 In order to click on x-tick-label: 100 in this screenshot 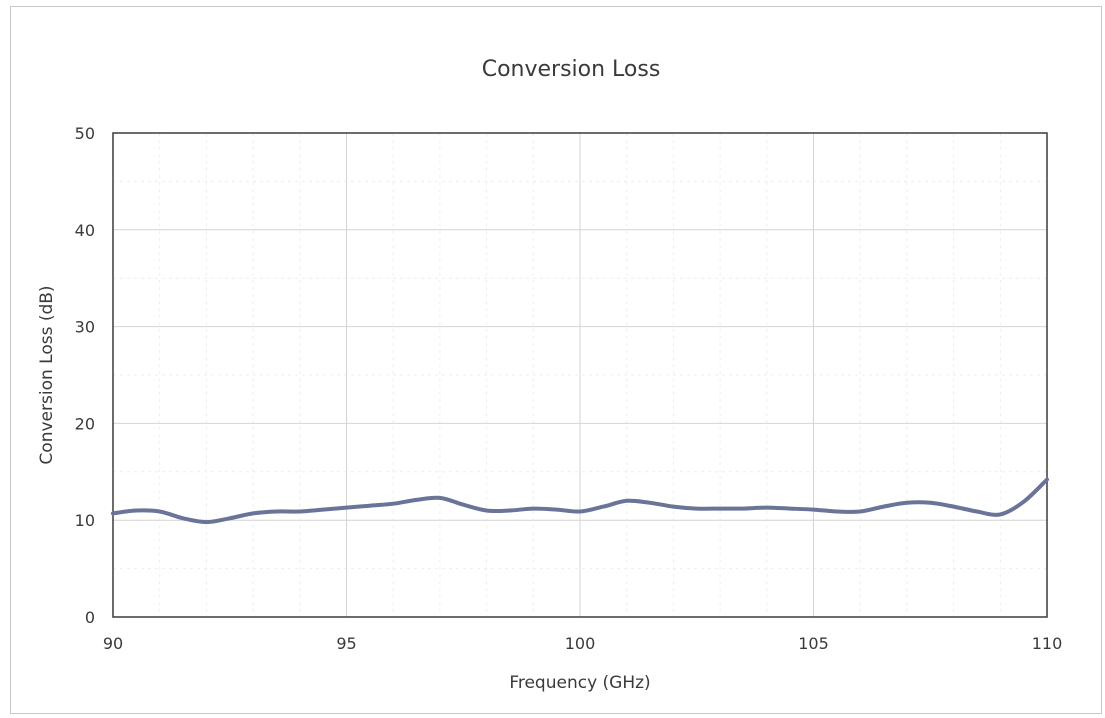, I will do `click(580, 643)`.